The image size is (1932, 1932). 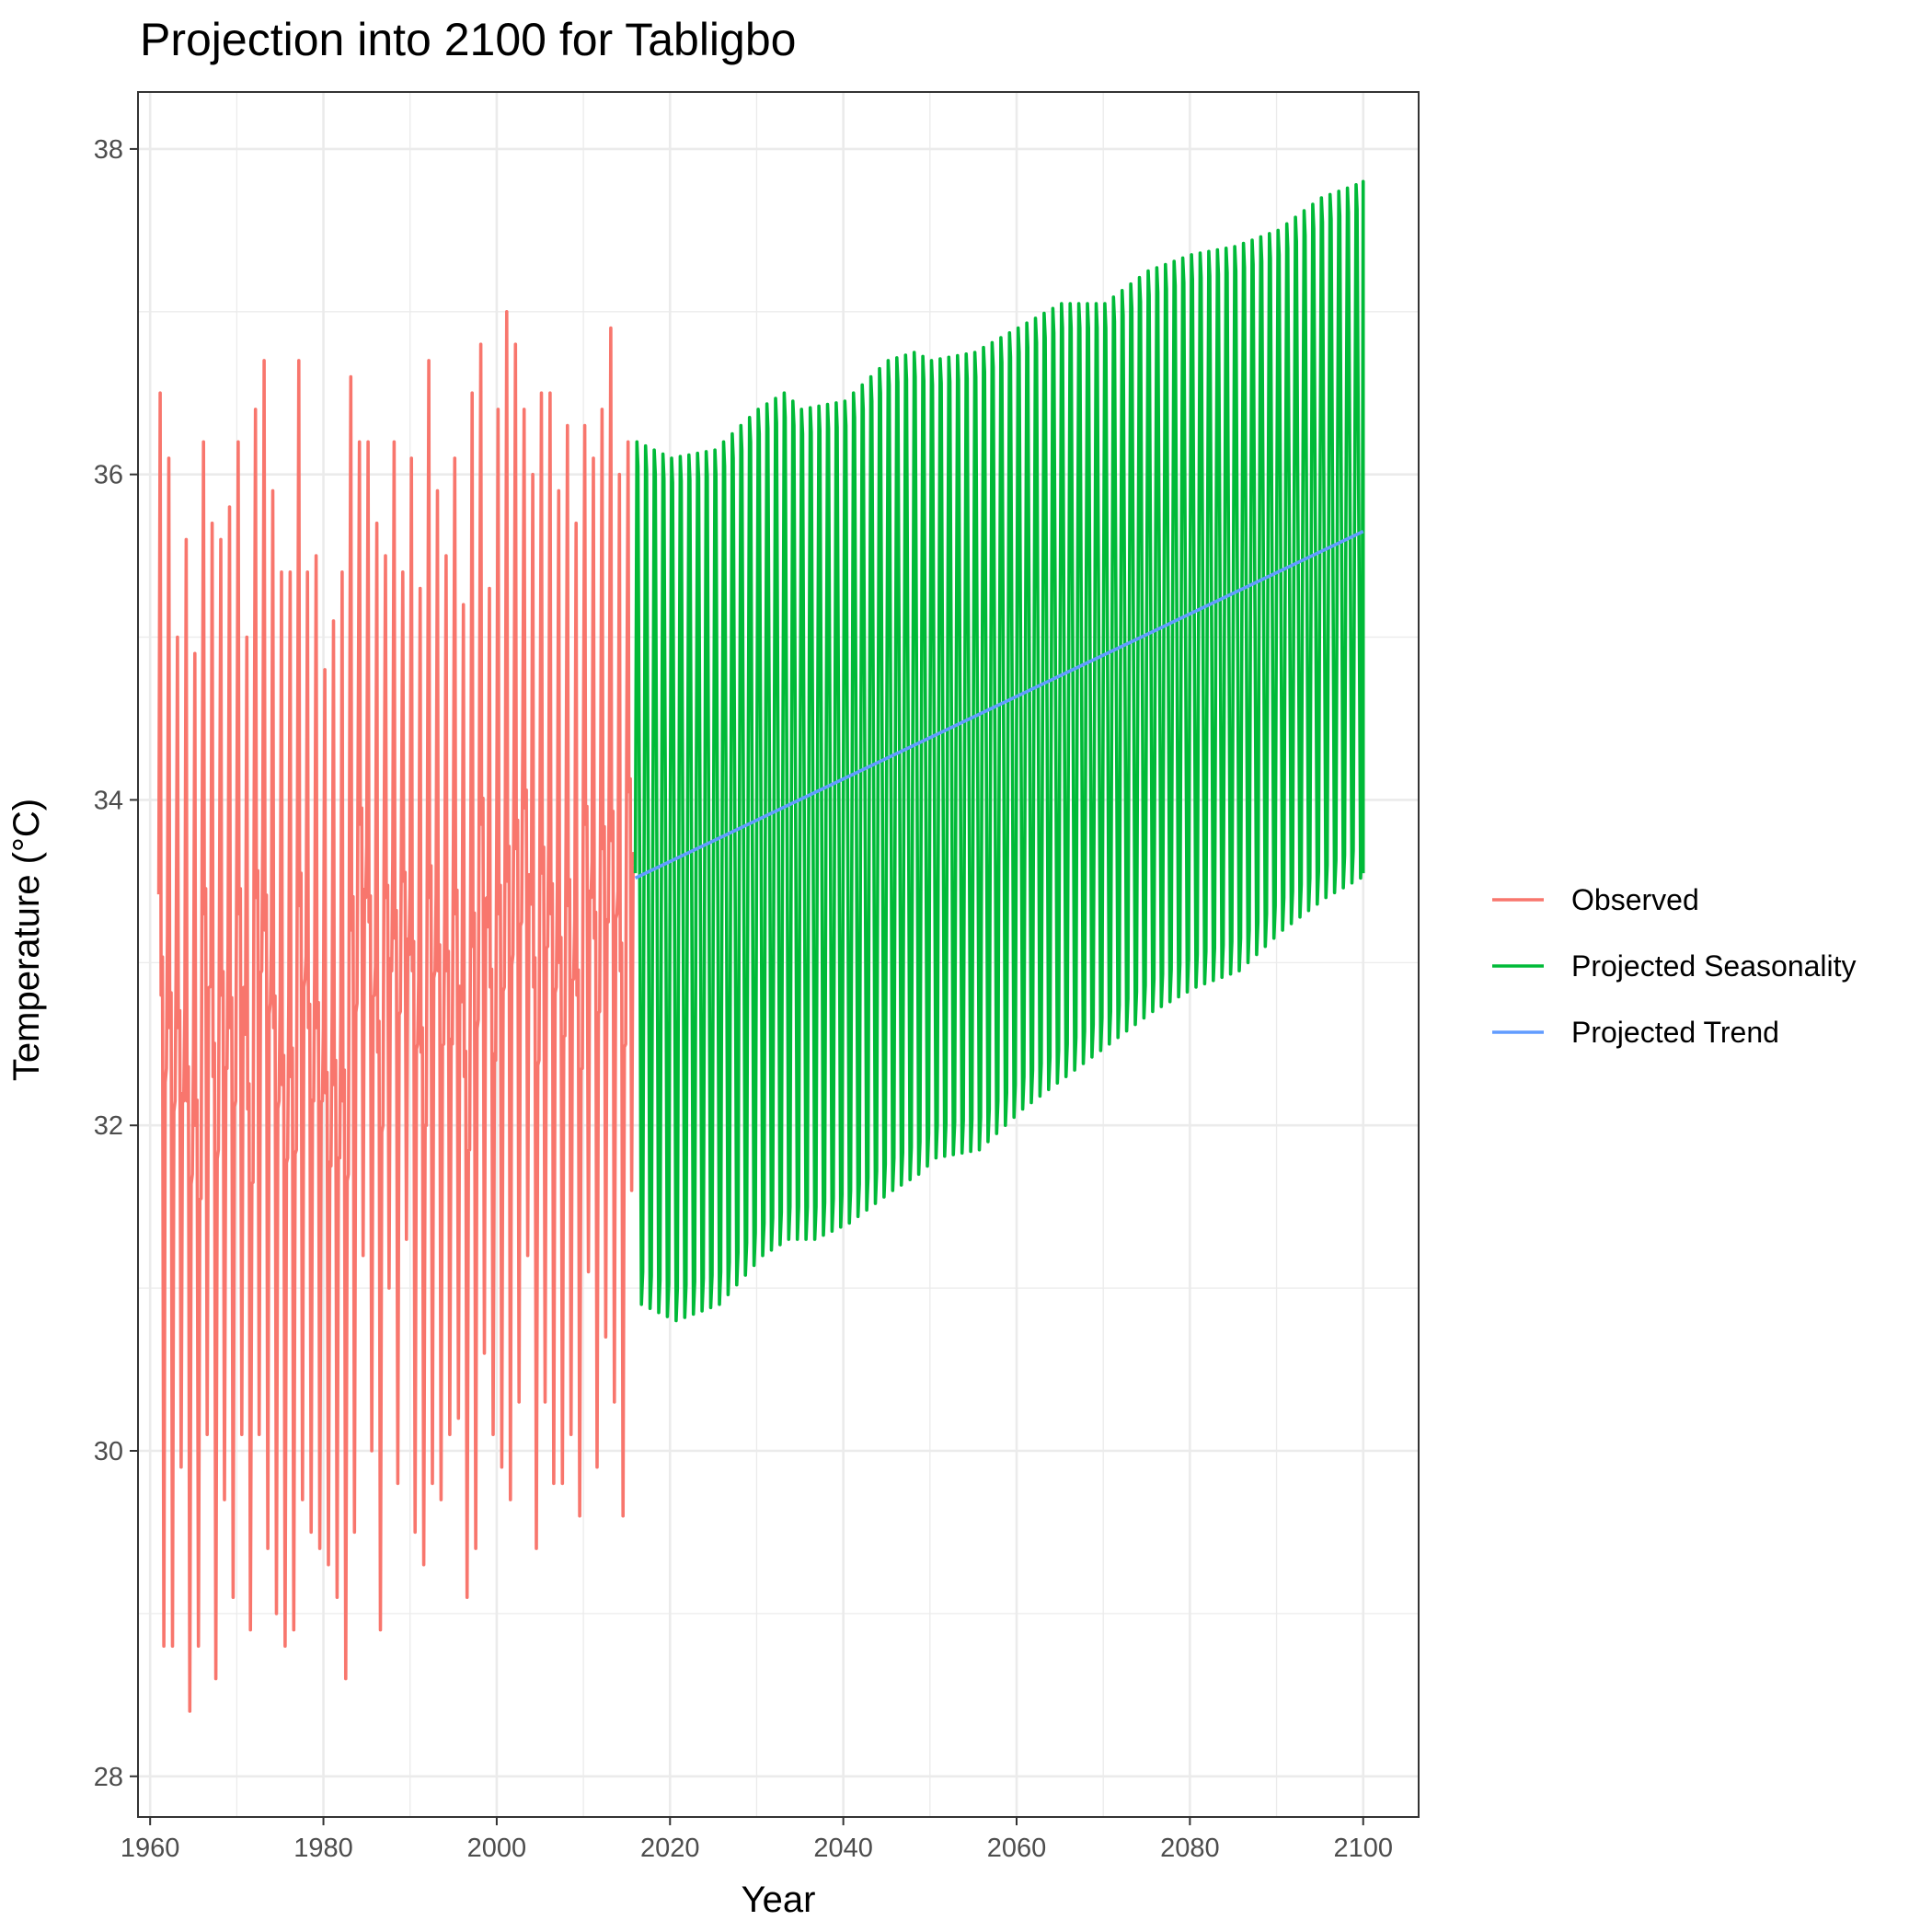 What do you see at coordinates (1017, 1848) in the screenshot?
I see `x-tick-label: 2060` at bounding box center [1017, 1848].